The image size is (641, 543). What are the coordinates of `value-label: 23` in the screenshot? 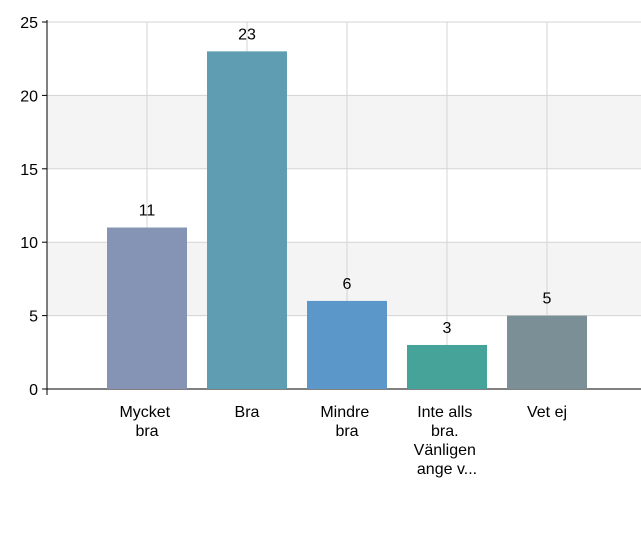 It's located at (247, 34).